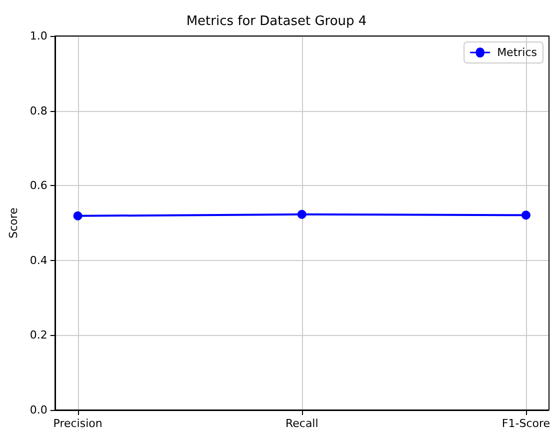  I want to click on y-tick-label: 1.0, so click(39, 36).